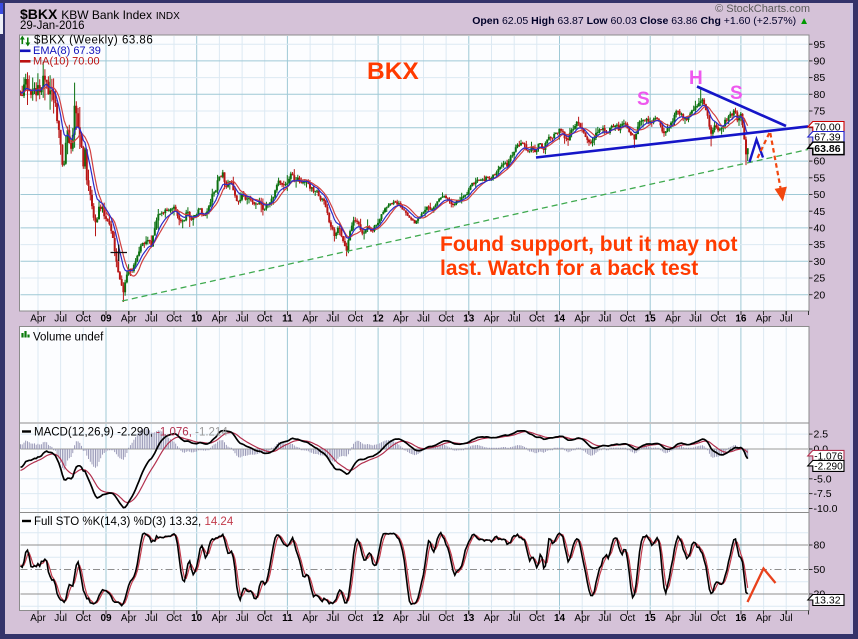 The width and height of the screenshot is (858, 639). I want to click on svg-text: 35, so click(820, 245).